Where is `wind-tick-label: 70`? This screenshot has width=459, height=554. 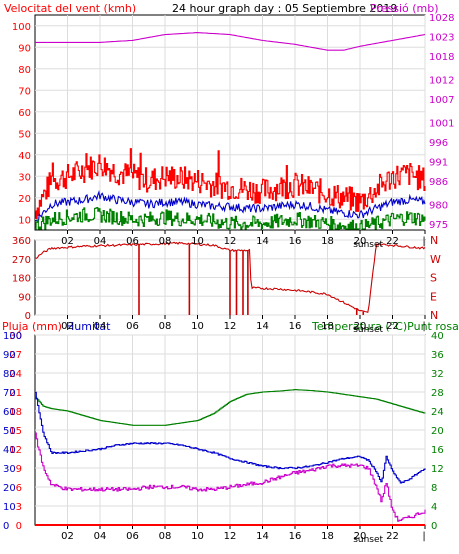
wind-tick-label: 70 is located at coordinates (24, 91).